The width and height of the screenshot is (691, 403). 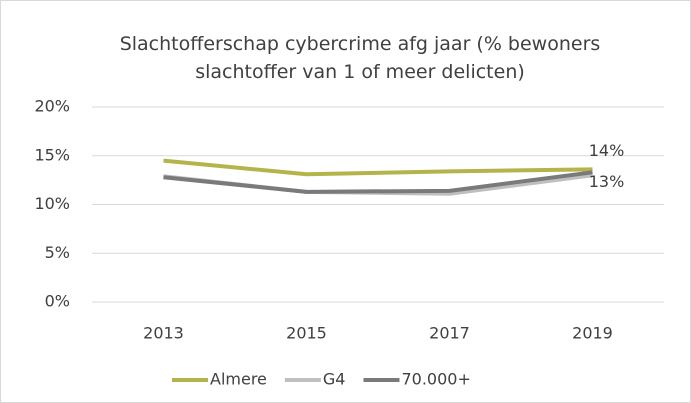 What do you see at coordinates (334, 379) in the screenshot?
I see `legend-label: G4` at bounding box center [334, 379].